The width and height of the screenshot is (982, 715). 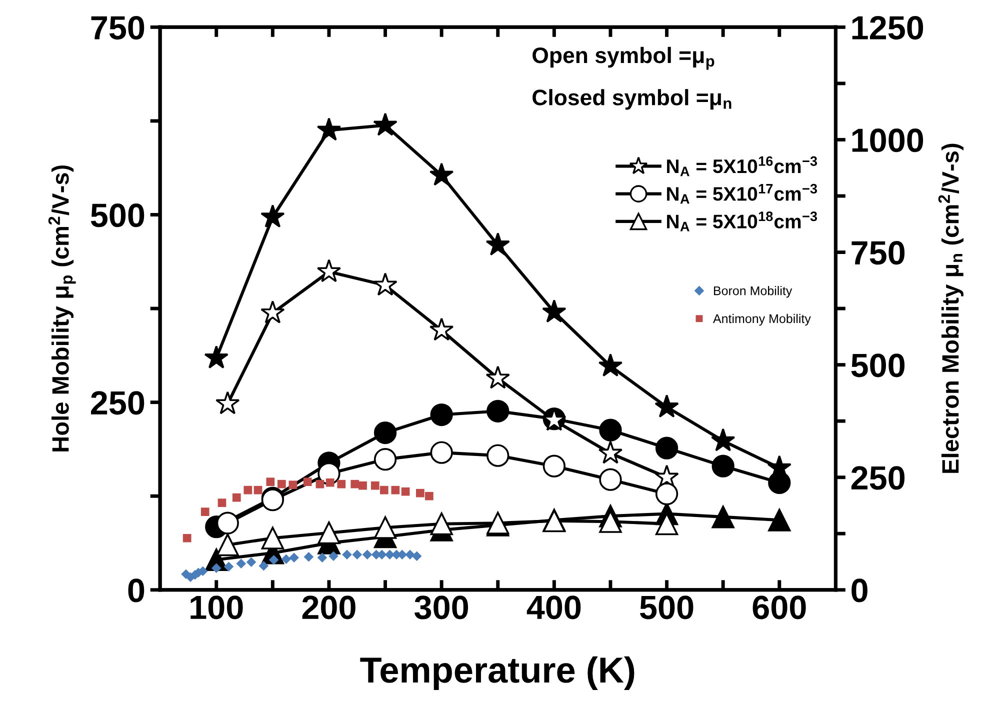 I want to click on legend-label: Antimony Mobility, so click(x=762, y=320).